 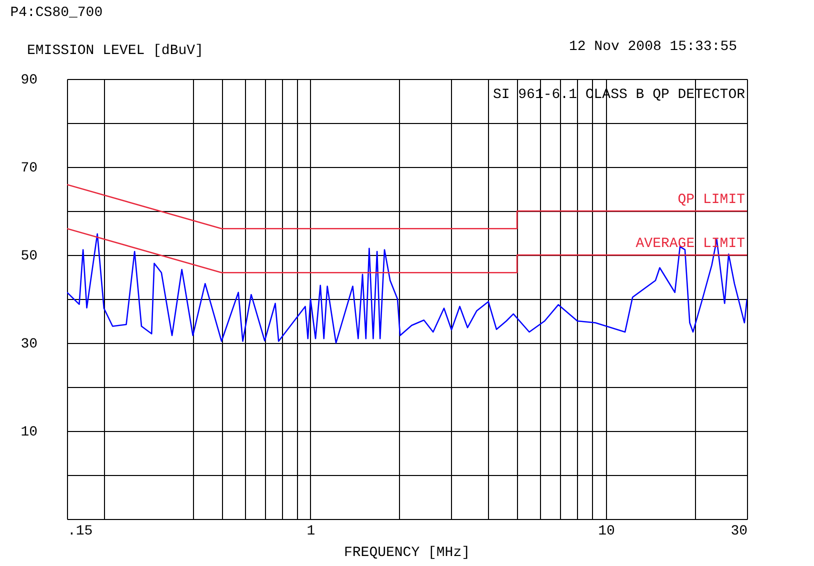 What do you see at coordinates (56, 13) in the screenshot?
I see `chart-title: P4:CS80_700` at bounding box center [56, 13].